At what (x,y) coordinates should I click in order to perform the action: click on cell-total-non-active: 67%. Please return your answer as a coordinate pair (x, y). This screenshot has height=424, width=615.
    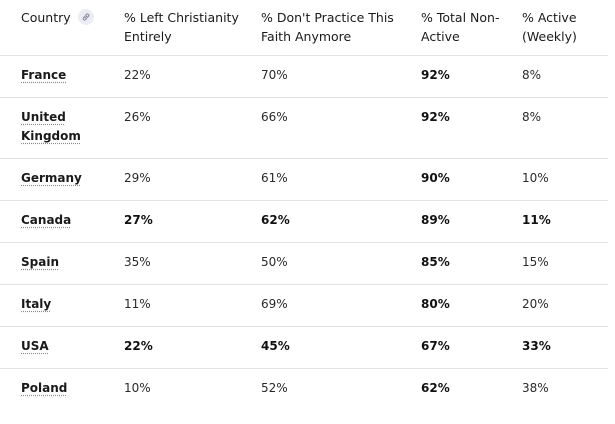
    Looking at the image, I should click on (450, 348).